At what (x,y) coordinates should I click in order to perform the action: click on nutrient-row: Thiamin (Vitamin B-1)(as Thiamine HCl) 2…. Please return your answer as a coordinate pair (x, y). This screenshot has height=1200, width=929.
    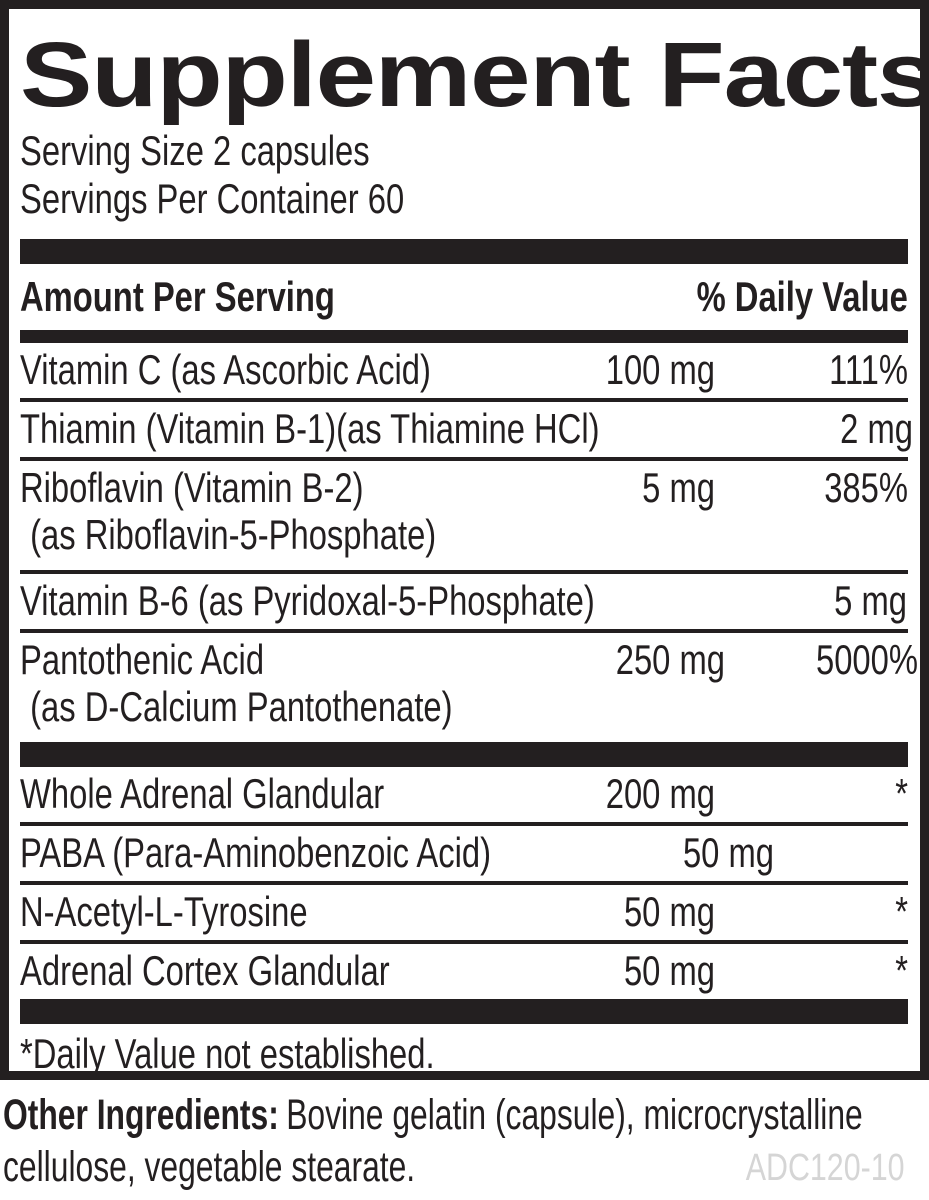
    Looking at the image, I should click on (466, 427).